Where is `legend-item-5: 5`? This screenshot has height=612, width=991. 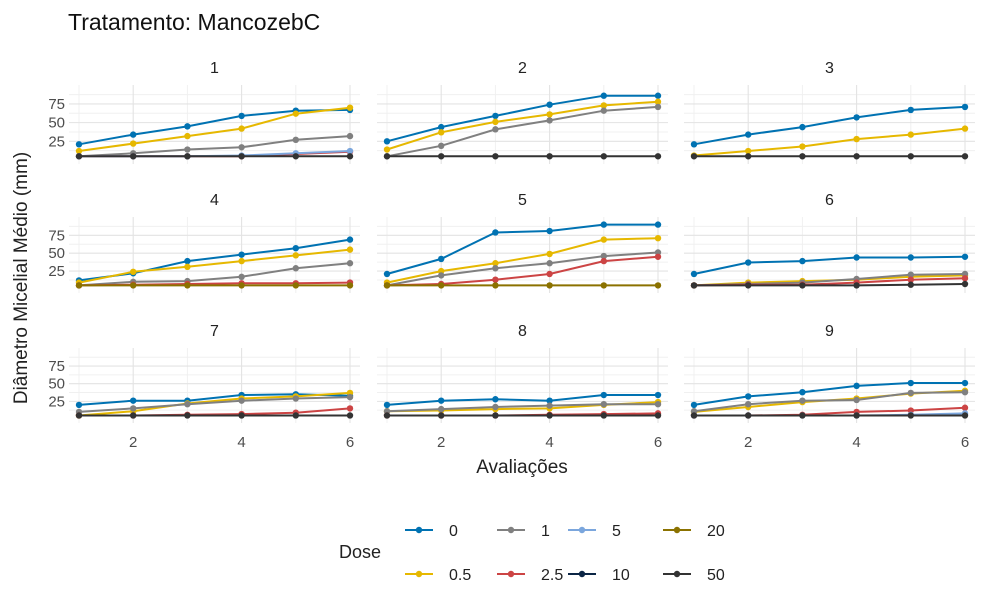
legend-item-5: 5 is located at coordinates (594, 531).